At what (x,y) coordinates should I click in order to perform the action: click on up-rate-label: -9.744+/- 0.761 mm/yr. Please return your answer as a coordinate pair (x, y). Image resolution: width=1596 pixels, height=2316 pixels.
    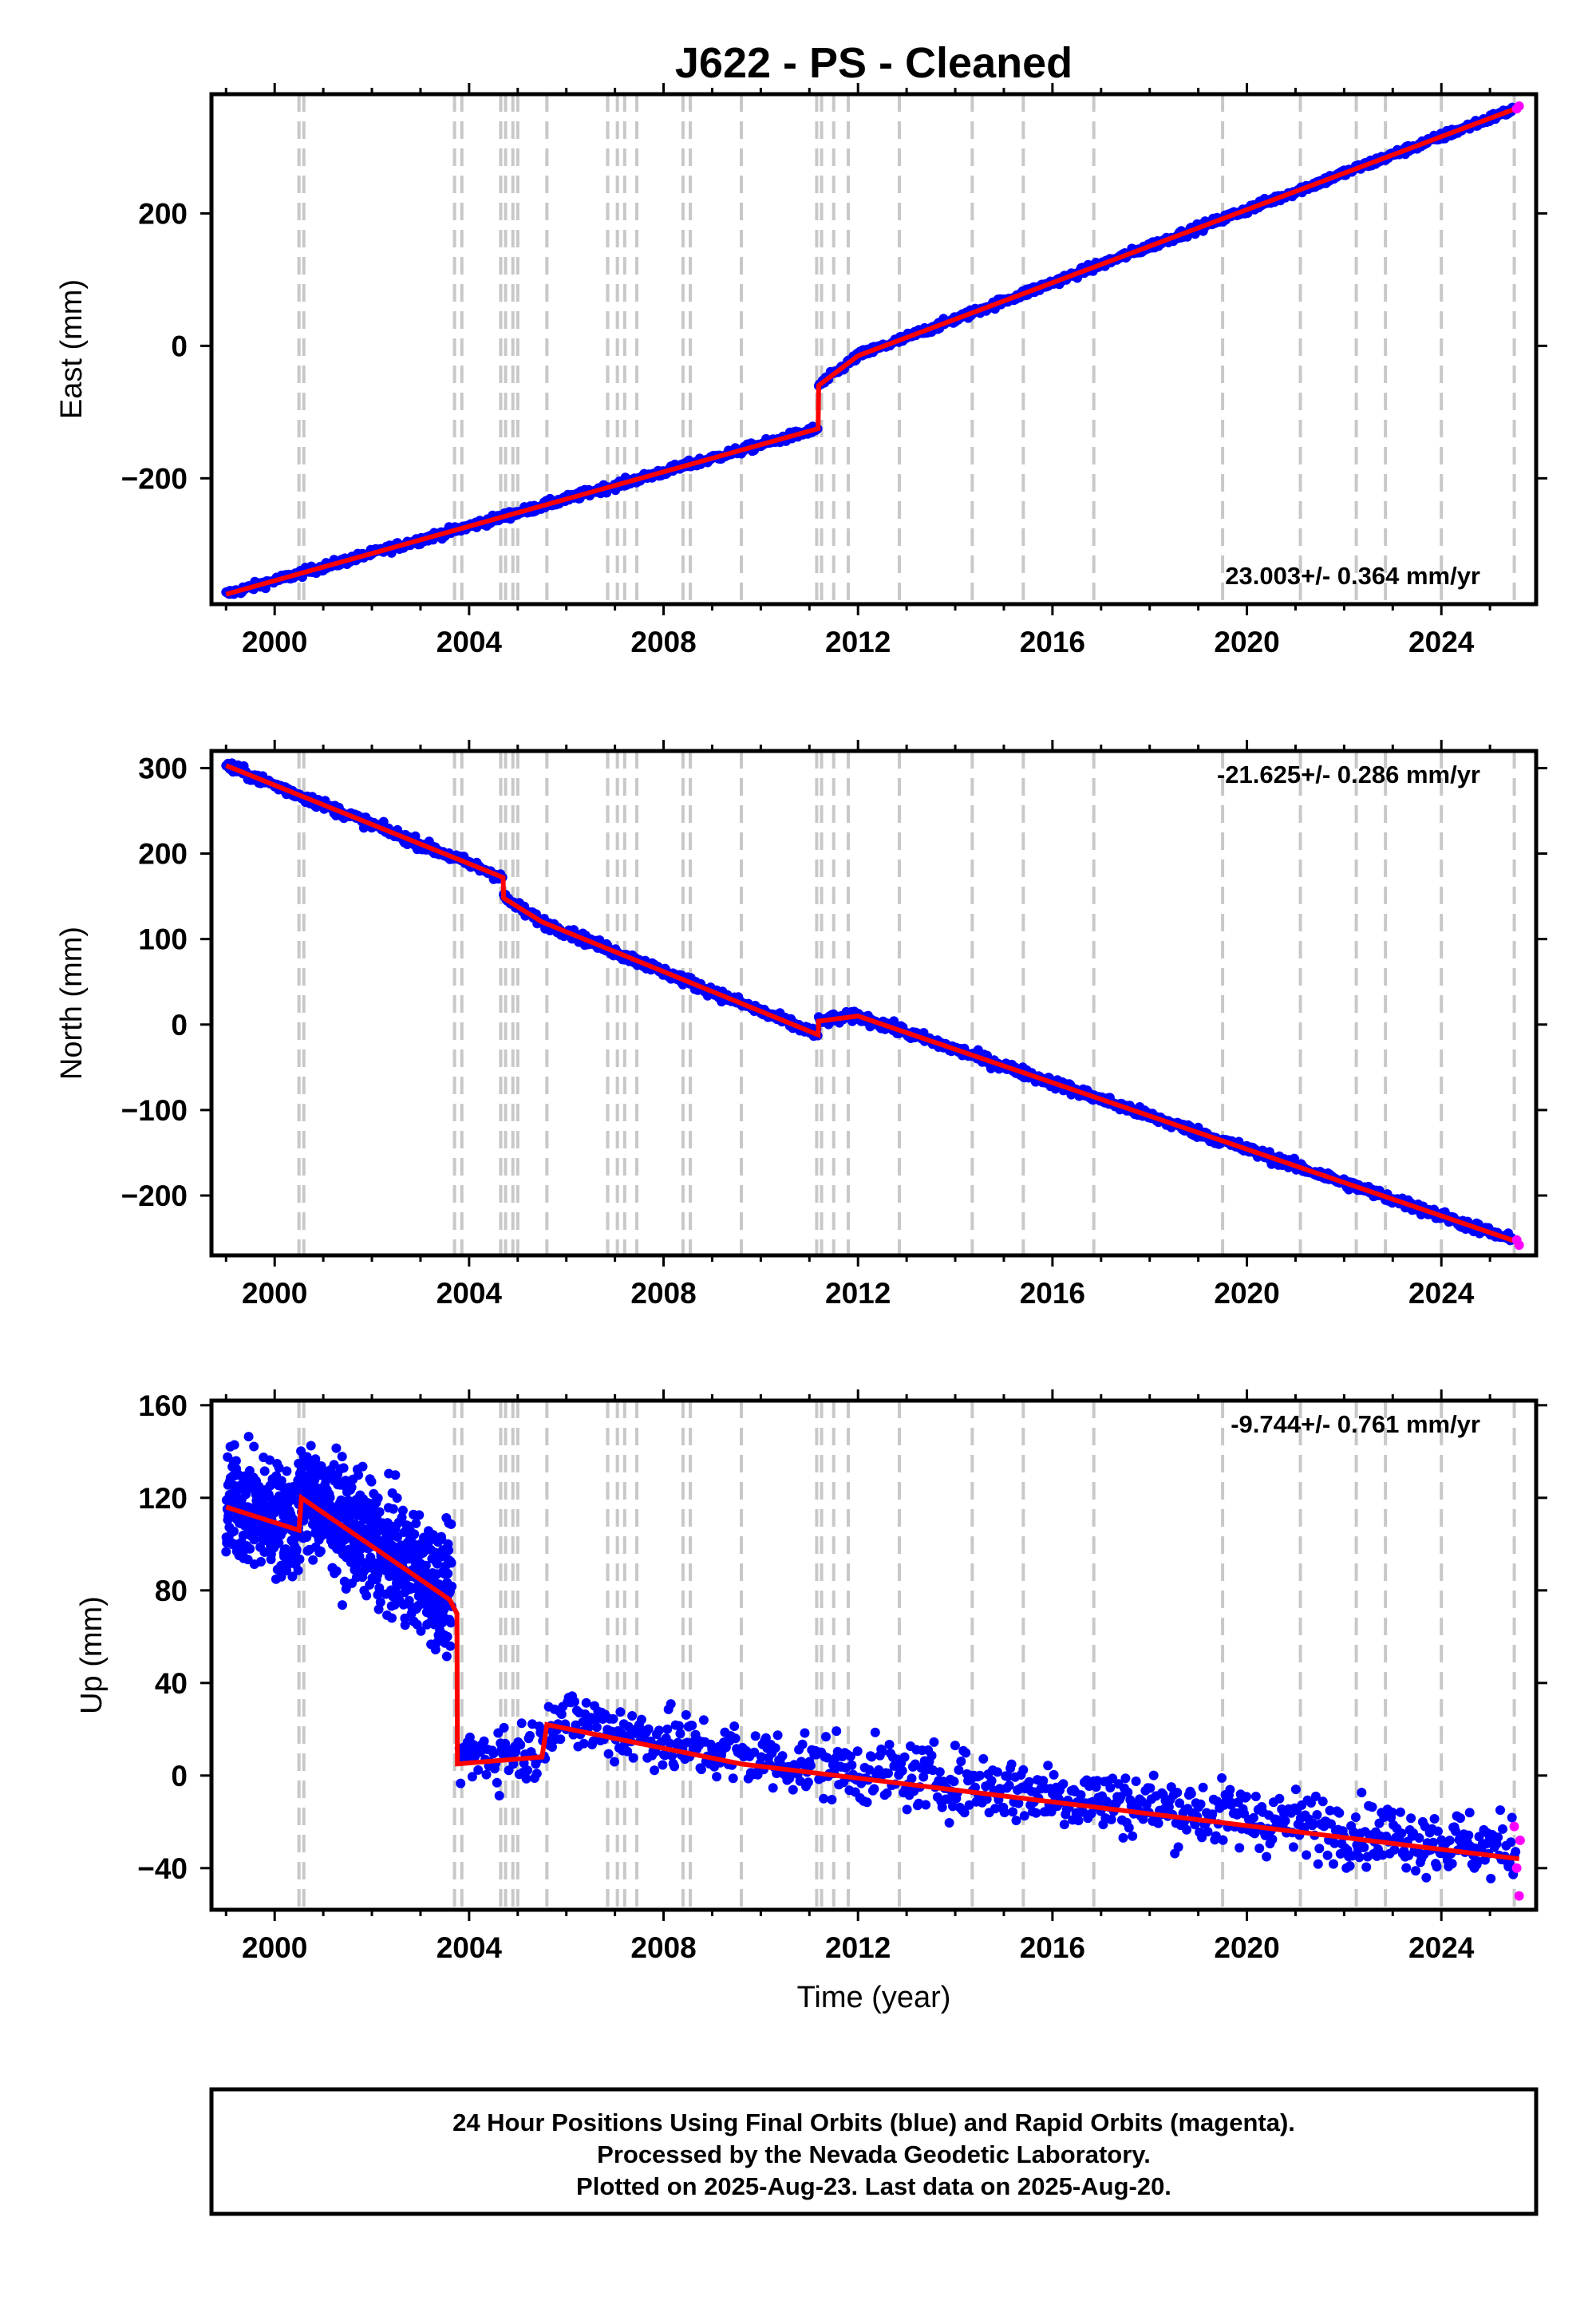
    Looking at the image, I should click on (1355, 1424).